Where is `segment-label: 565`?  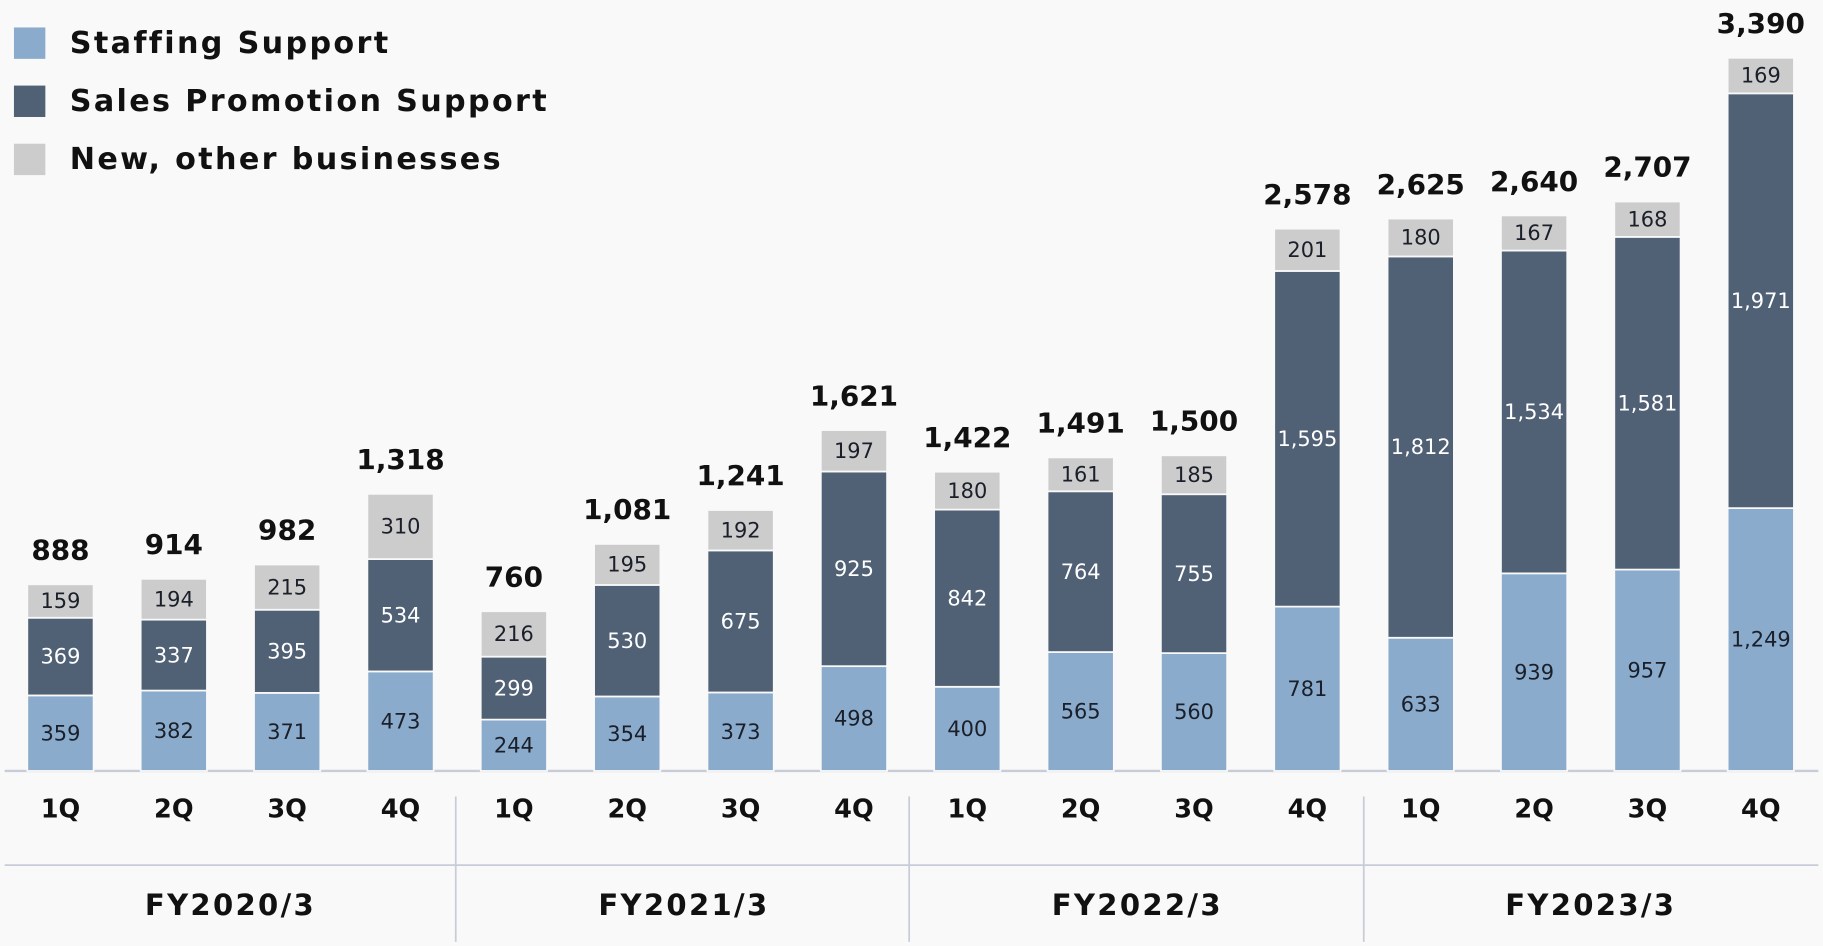
segment-label: 565 is located at coordinates (1081, 712).